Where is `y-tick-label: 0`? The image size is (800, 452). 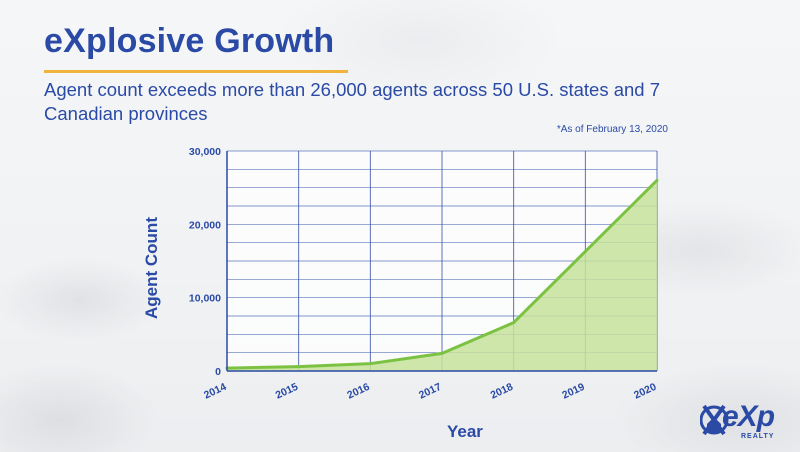 y-tick-label: 0 is located at coordinates (218, 372).